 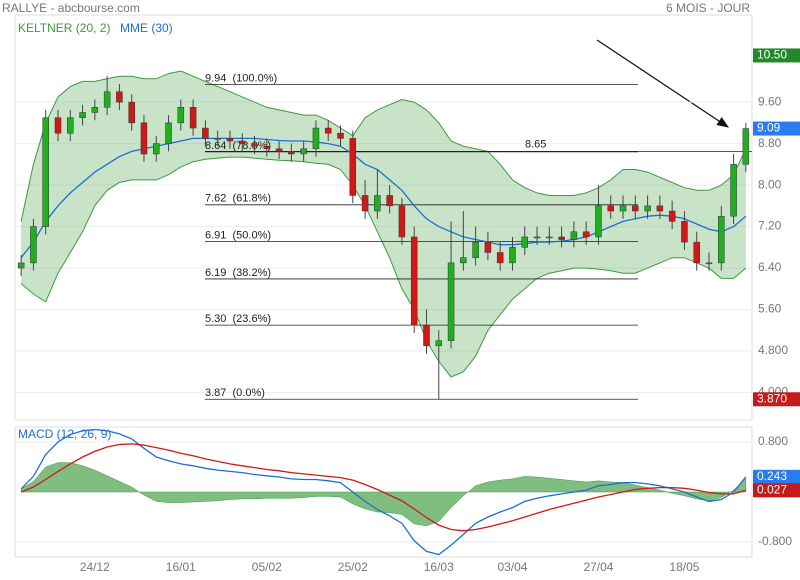 What do you see at coordinates (772, 398) in the screenshot?
I see `value-badge-label: 3.870` at bounding box center [772, 398].